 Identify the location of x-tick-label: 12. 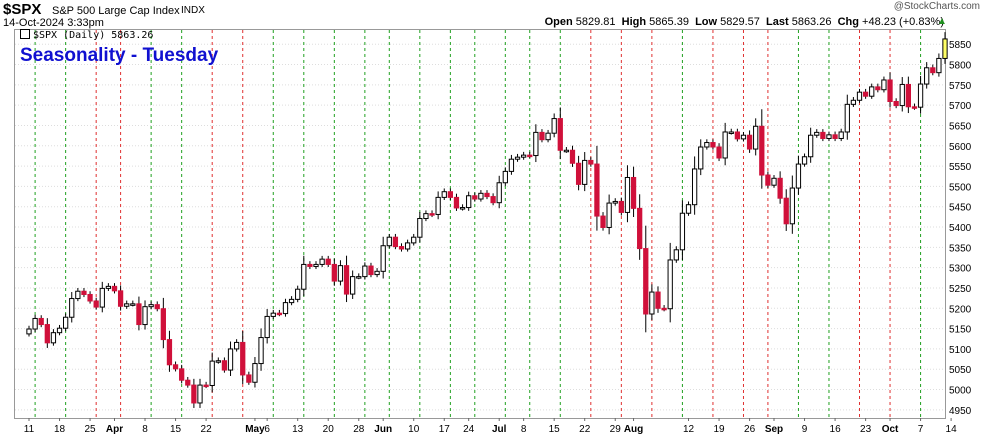
(689, 429).